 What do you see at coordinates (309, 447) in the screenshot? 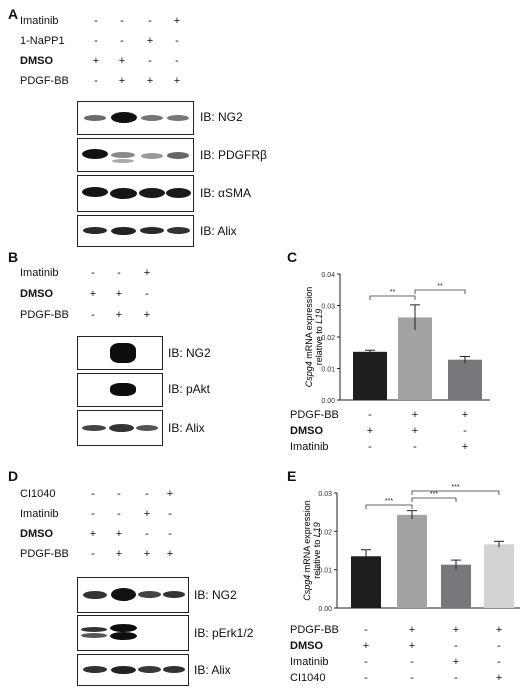
I see `panelC-row-label: Imatinib` at bounding box center [309, 447].